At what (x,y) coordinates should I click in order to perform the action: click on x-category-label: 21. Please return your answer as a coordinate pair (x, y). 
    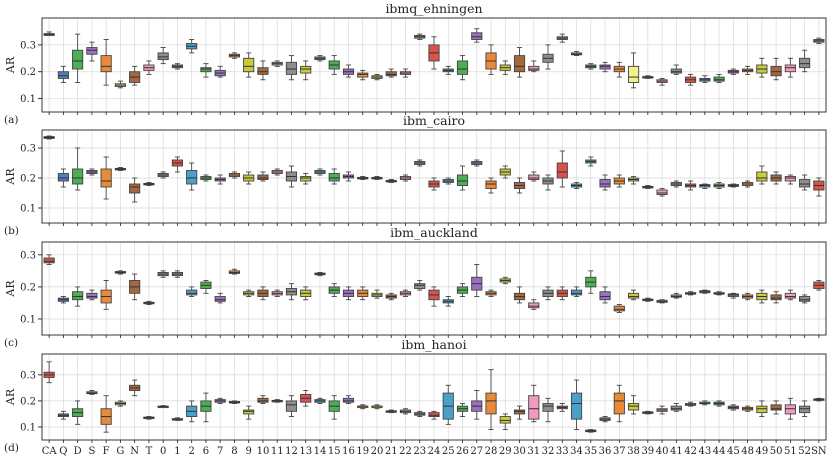
    Looking at the image, I should click on (391, 451).